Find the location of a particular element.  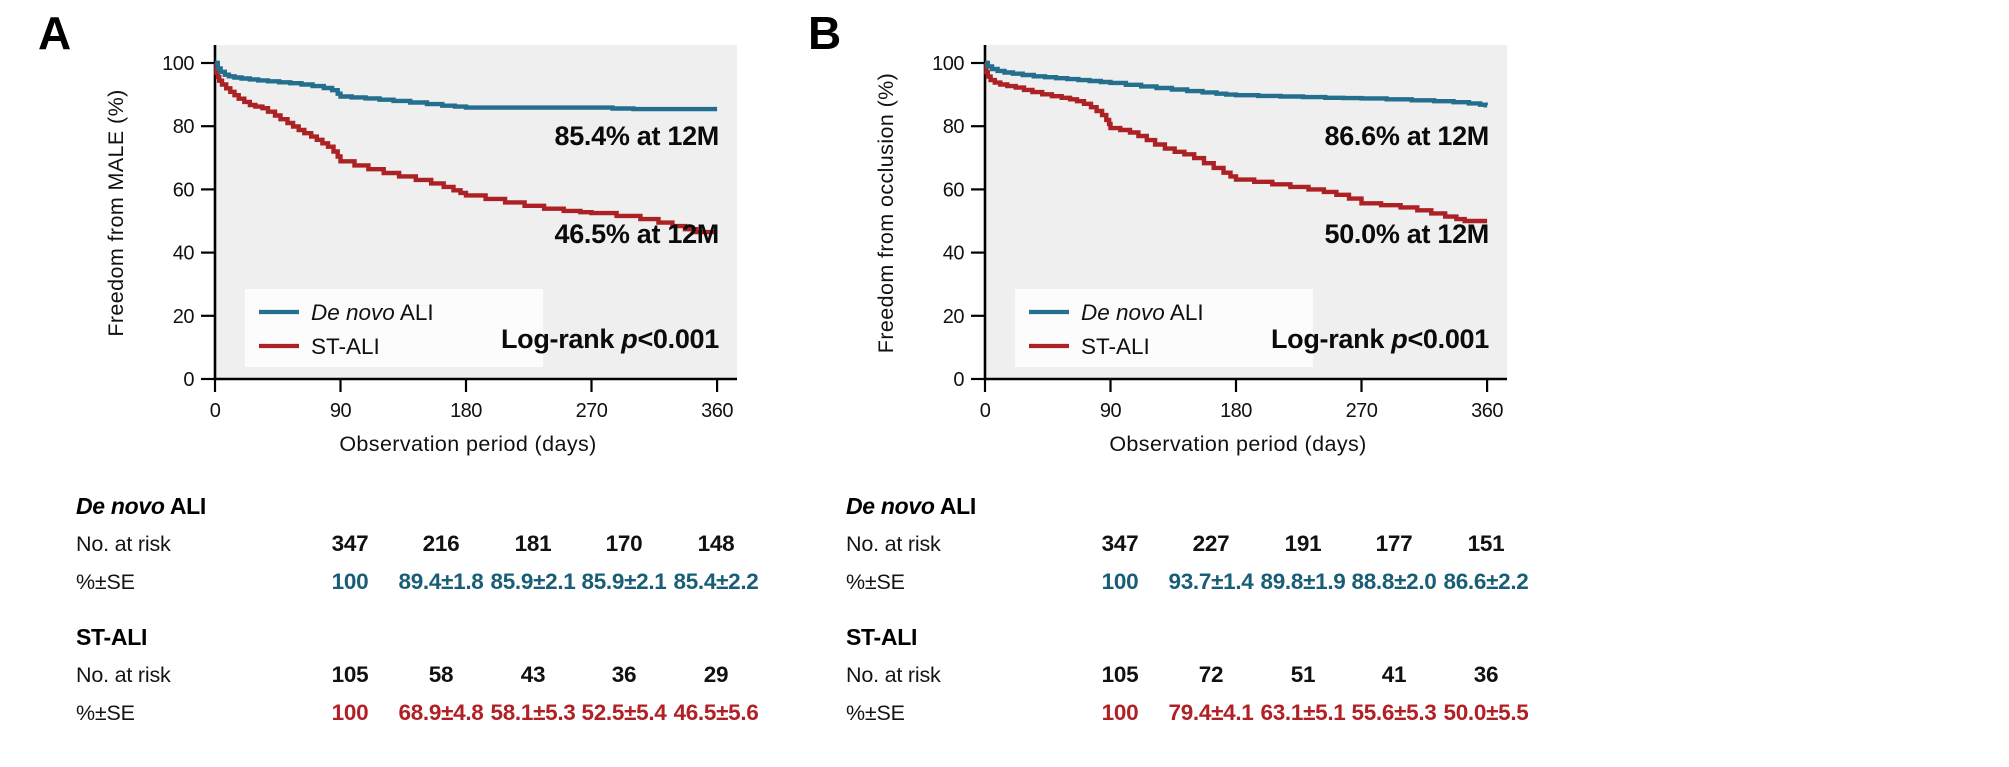

de-novo-ali-curve is located at coordinates (466, 86).